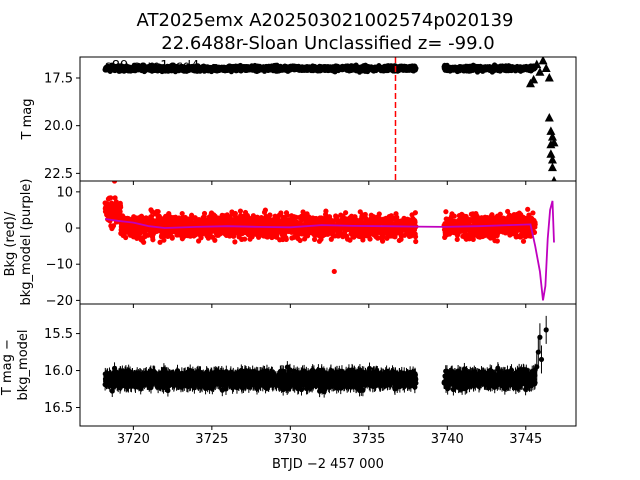 Image resolution: width=640 pixels, height=480 pixels. What do you see at coordinates (58, 174) in the screenshot?
I see `y-tick-label: 22.5` at bounding box center [58, 174].